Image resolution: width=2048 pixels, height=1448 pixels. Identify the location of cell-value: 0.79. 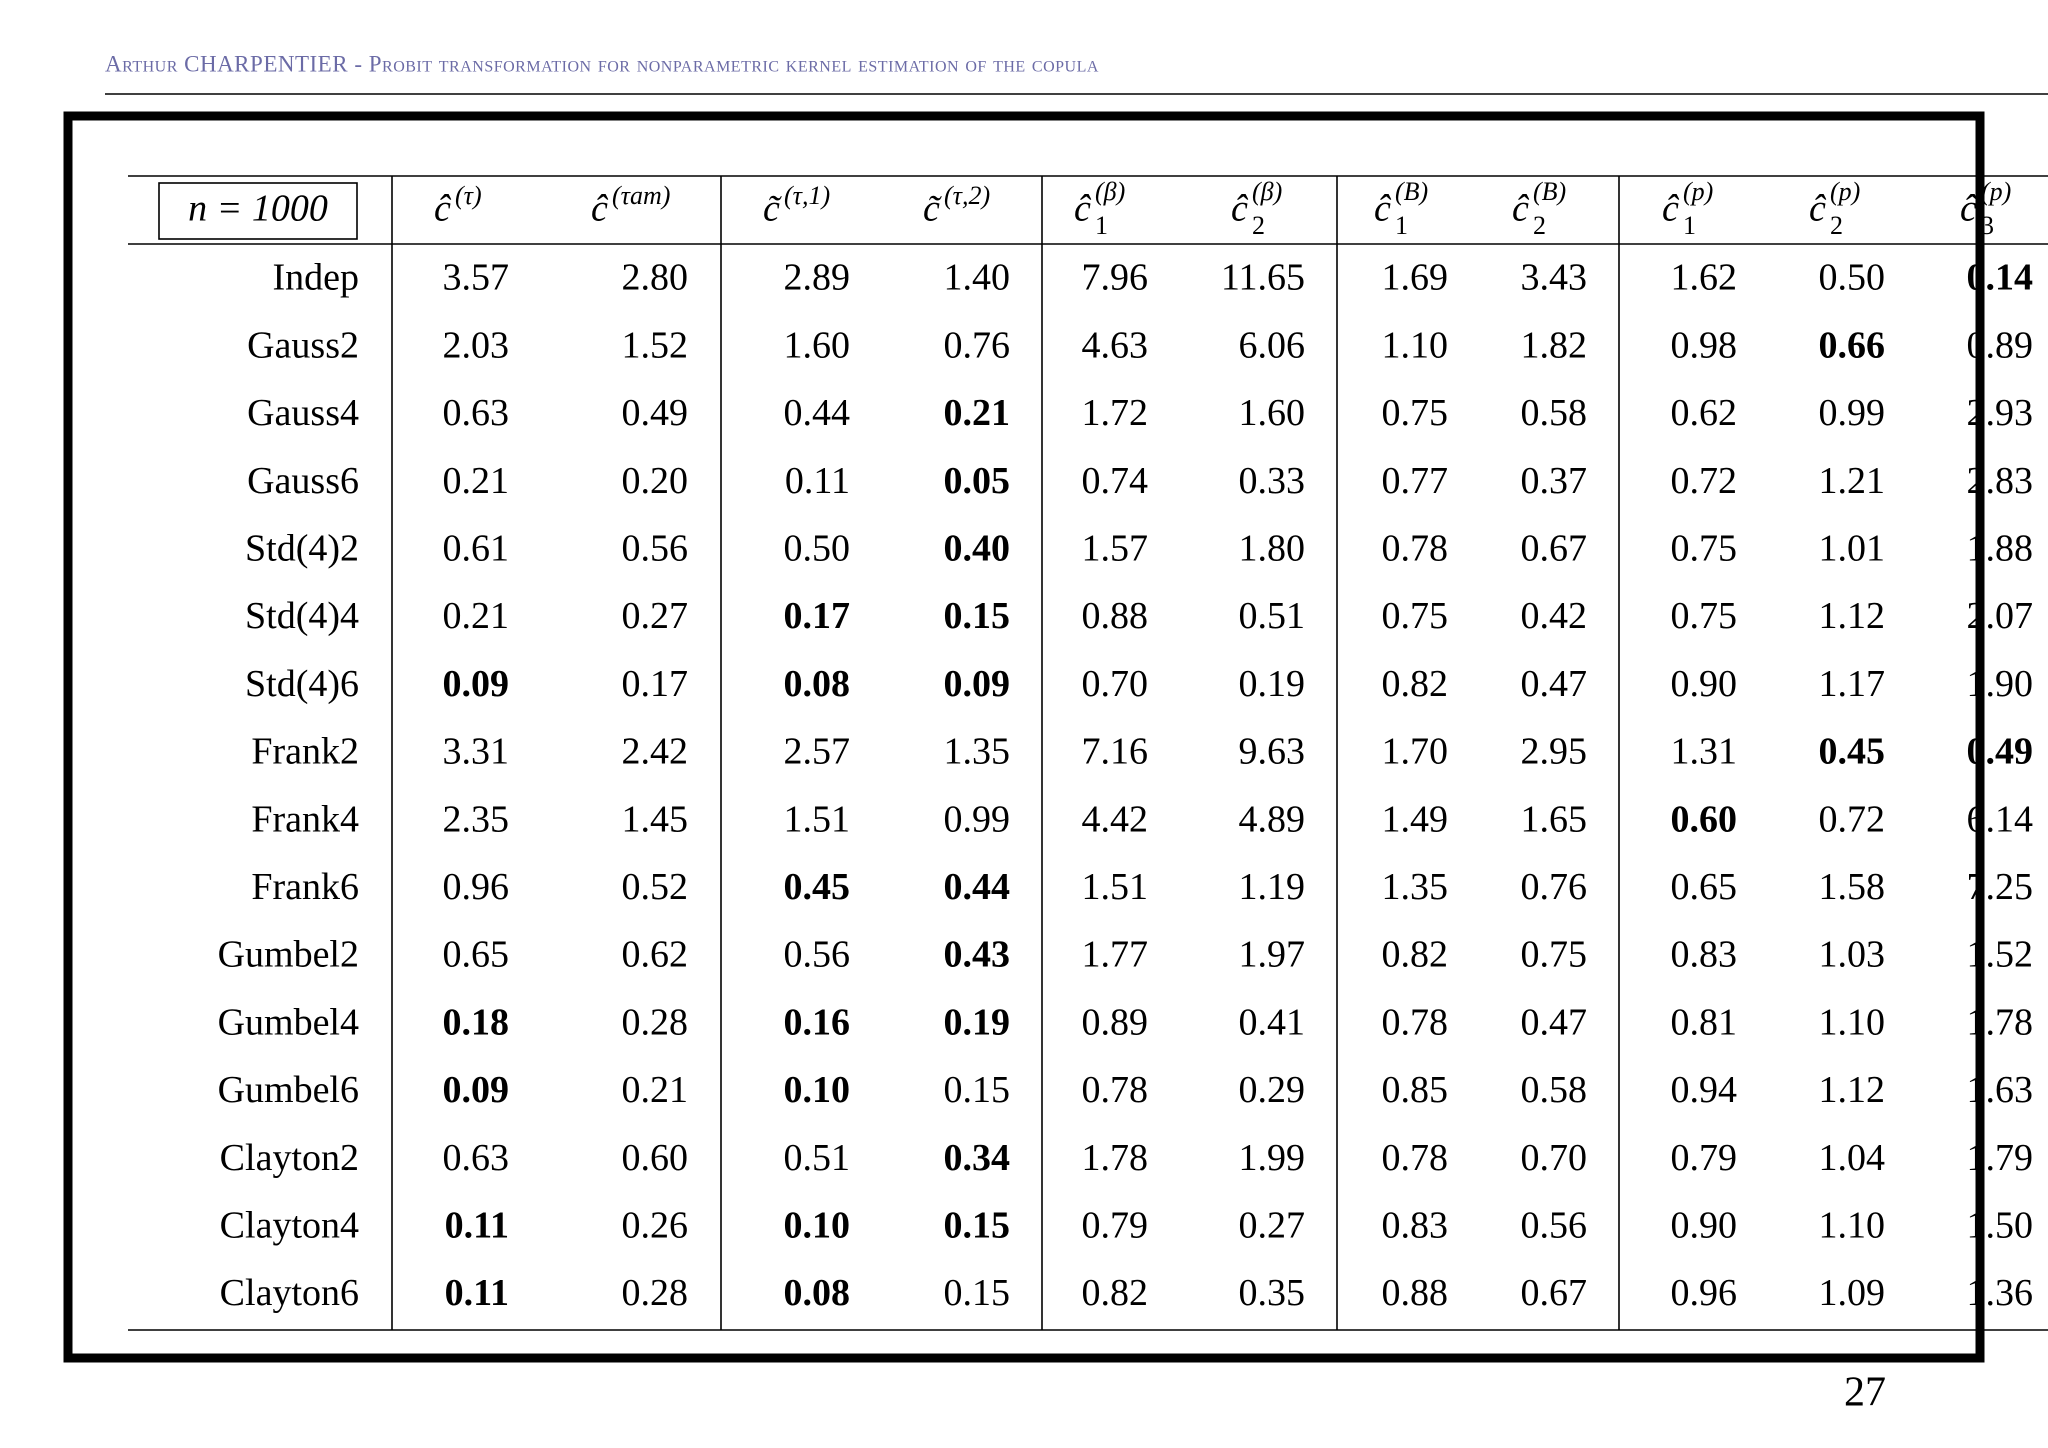
(1704, 1158).